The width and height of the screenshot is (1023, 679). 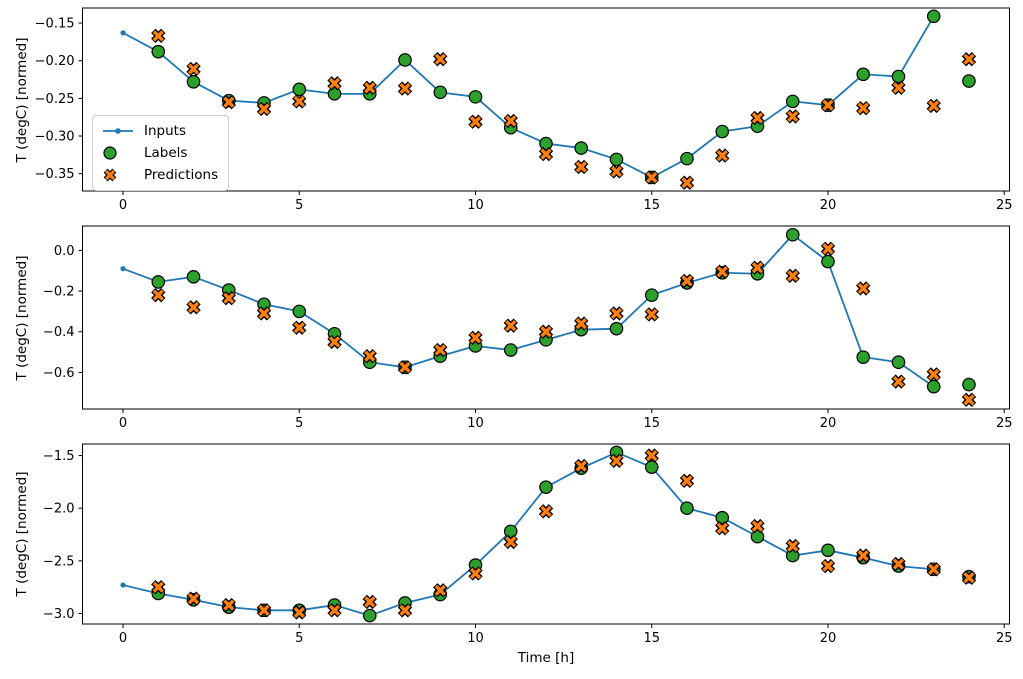 What do you see at coordinates (22, 534) in the screenshot?
I see `y-axis-label-bottom: T (degC) [normed]` at bounding box center [22, 534].